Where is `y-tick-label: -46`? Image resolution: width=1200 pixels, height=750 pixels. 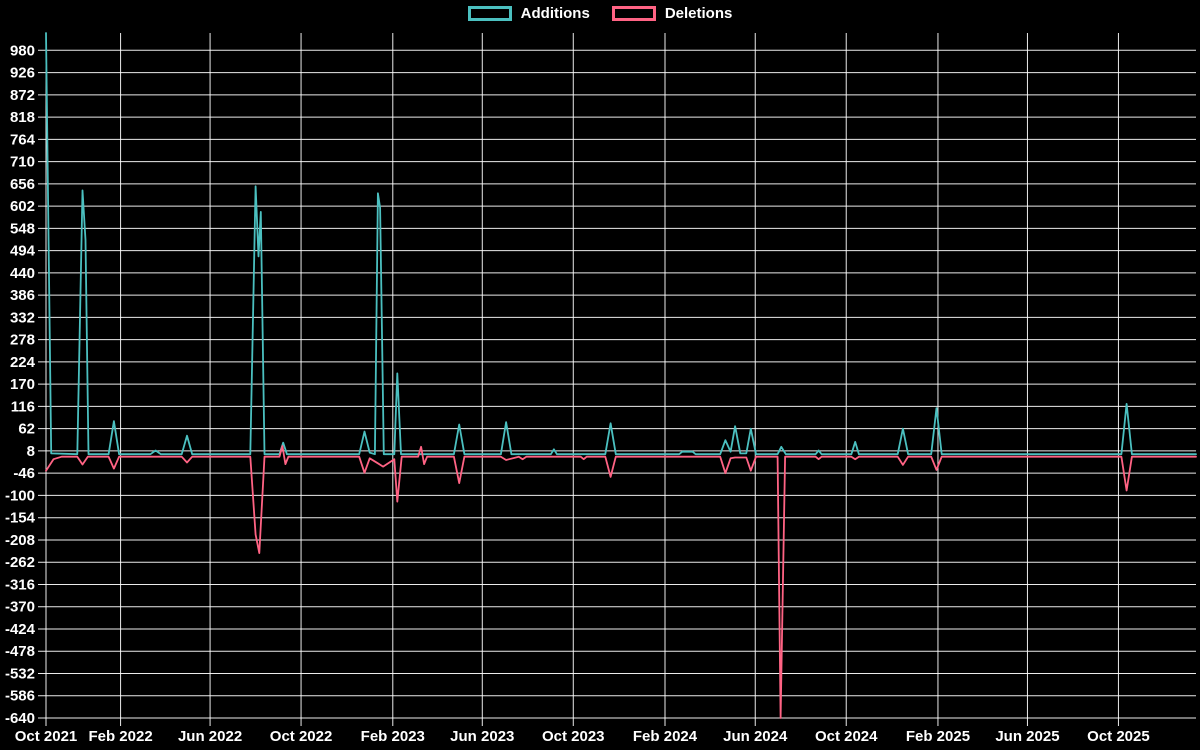
y-tick-label: -46 is located at coordinates (24, 473).